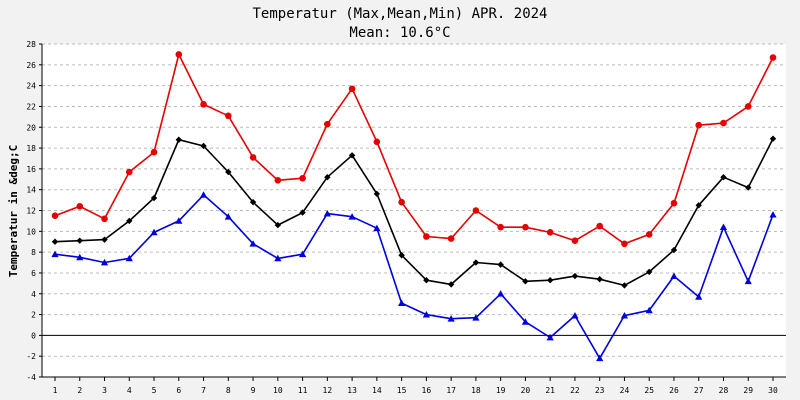 This screenshot has width=800, height=400. I want to click on x-tick-label: 30, so click(773, 390).